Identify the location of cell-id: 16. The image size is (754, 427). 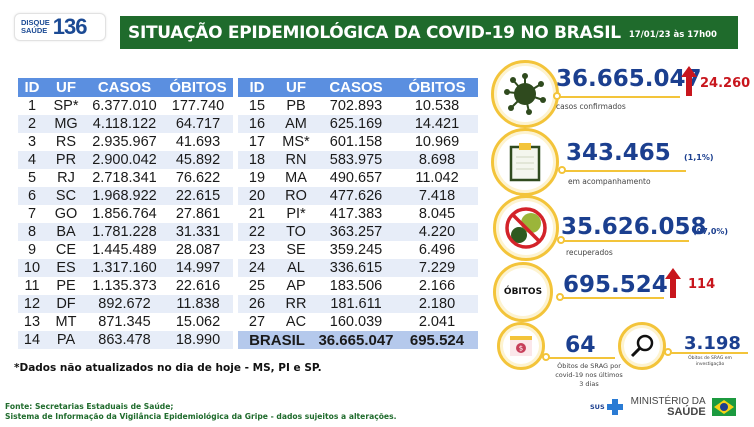
(257, 124).